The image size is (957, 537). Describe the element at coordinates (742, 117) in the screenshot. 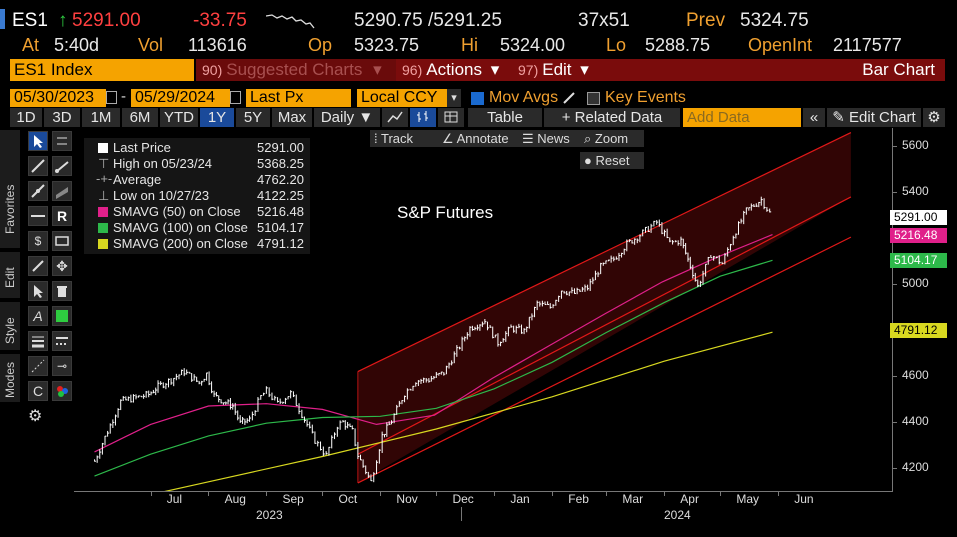

I see `add-data-input: Add Data` at that location.